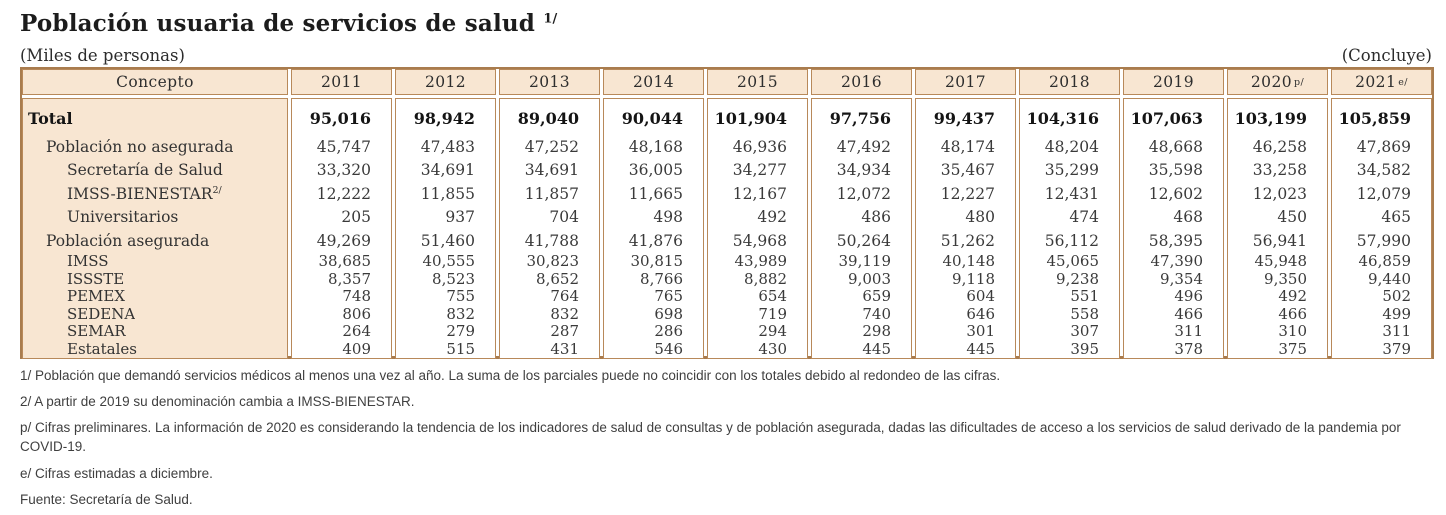  What do you see at coordinates (1071, 146) in the screenshot?
I see `value-cell: 48,204` at bounding box center [1071, 146].